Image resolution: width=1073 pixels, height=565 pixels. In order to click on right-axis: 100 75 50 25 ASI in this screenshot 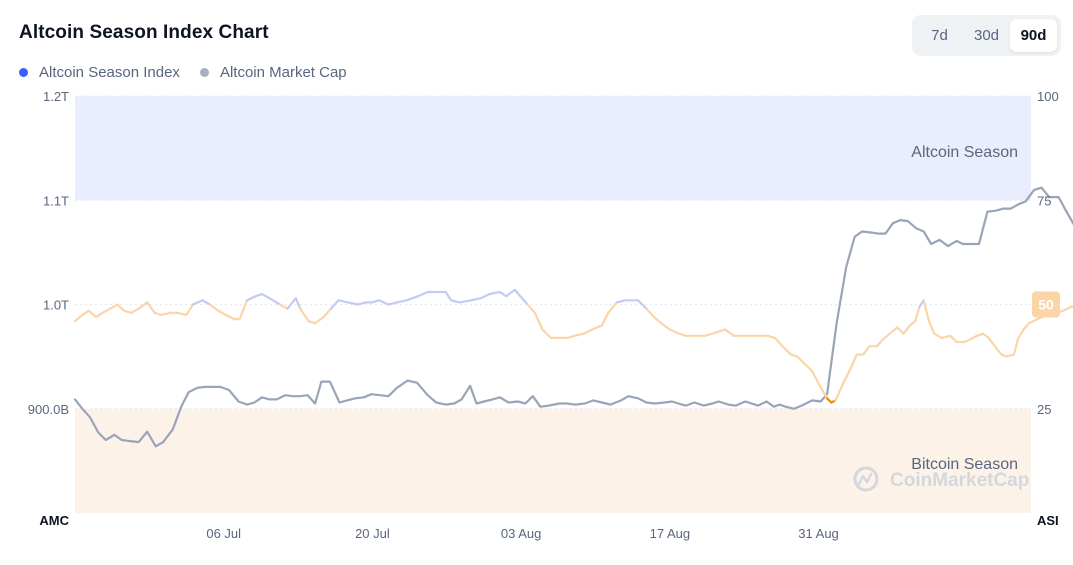, I will do `click(1048, 308)`.